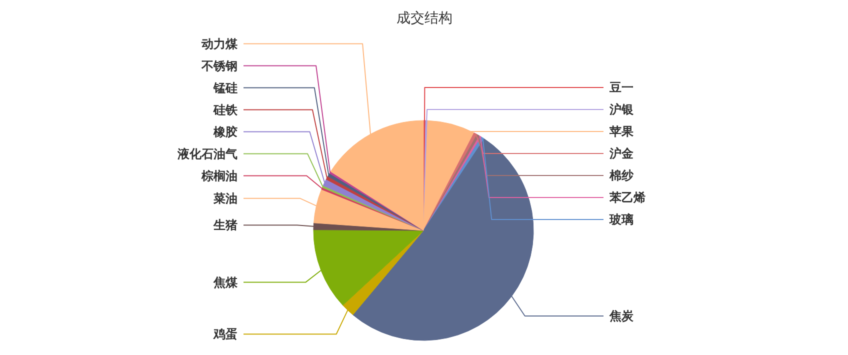 The width and height of the screenshot is (848, 355). I want to click on slice-label: 不锈钢, so click(219, 65).